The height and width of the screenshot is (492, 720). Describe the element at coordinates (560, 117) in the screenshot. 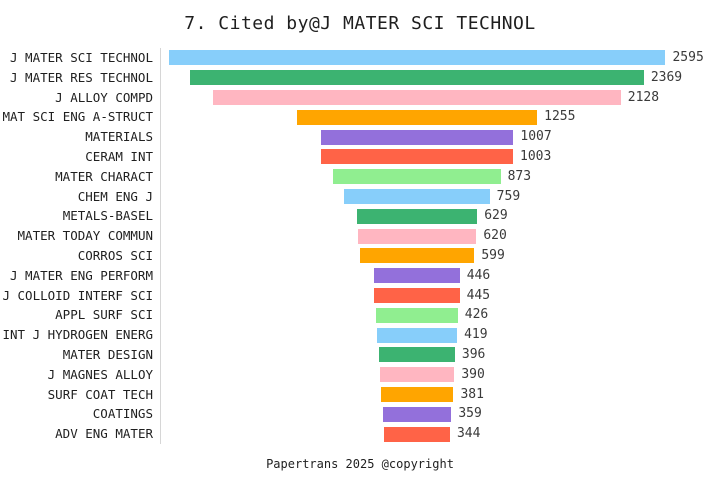

I see `value-label: 1255` at that location.